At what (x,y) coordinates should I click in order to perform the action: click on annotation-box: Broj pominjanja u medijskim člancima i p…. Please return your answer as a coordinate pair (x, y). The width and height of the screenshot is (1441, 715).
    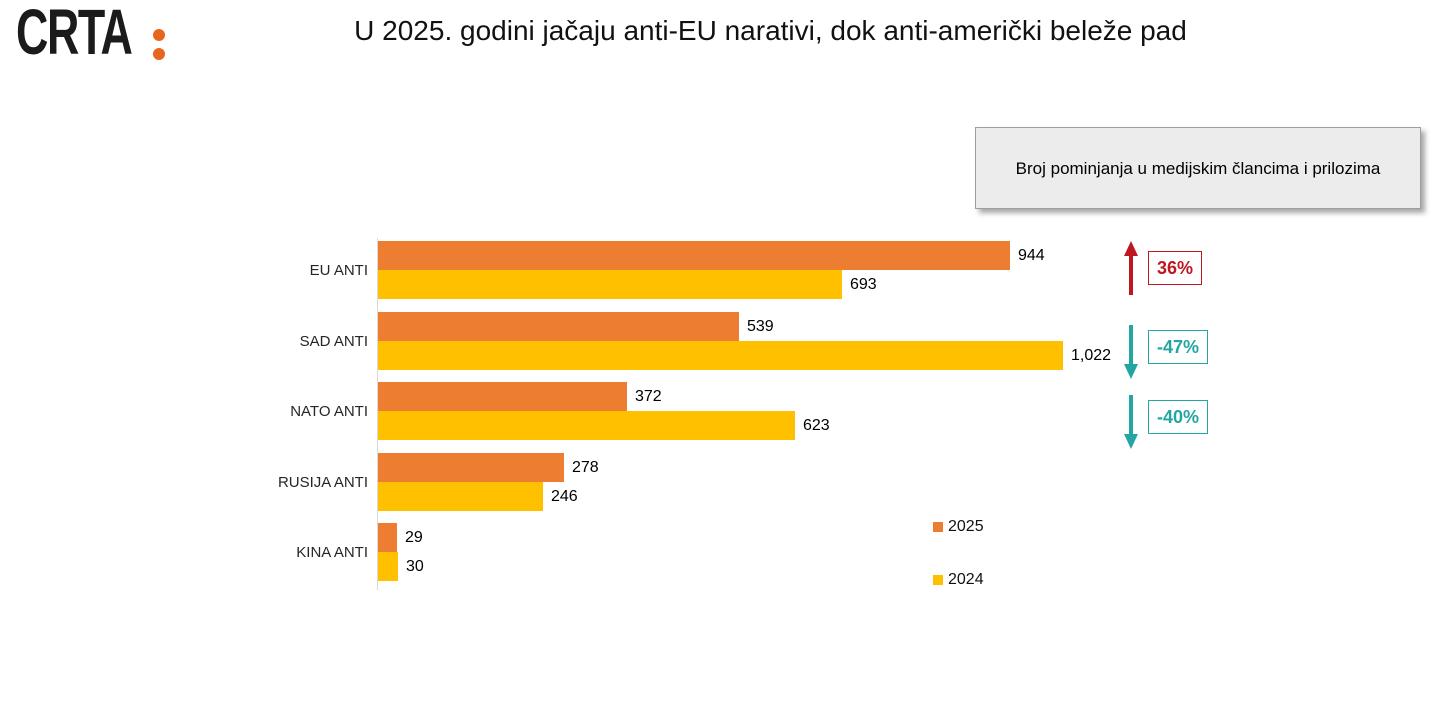
    Looking at the image, I should click on (1198, 168).